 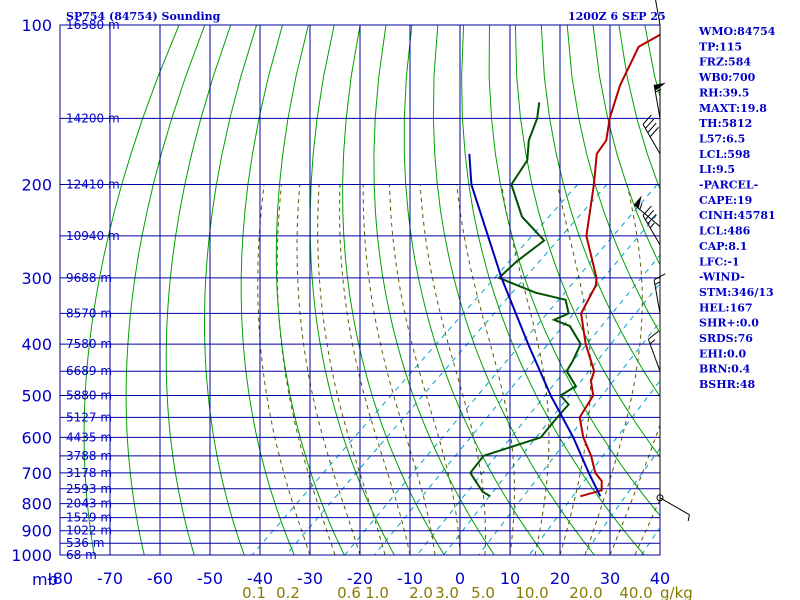 What do you see at coordinates (210, 578) in the screenshot?
I see `temperature-tick-label: -50` at bounding box center [210, 578].